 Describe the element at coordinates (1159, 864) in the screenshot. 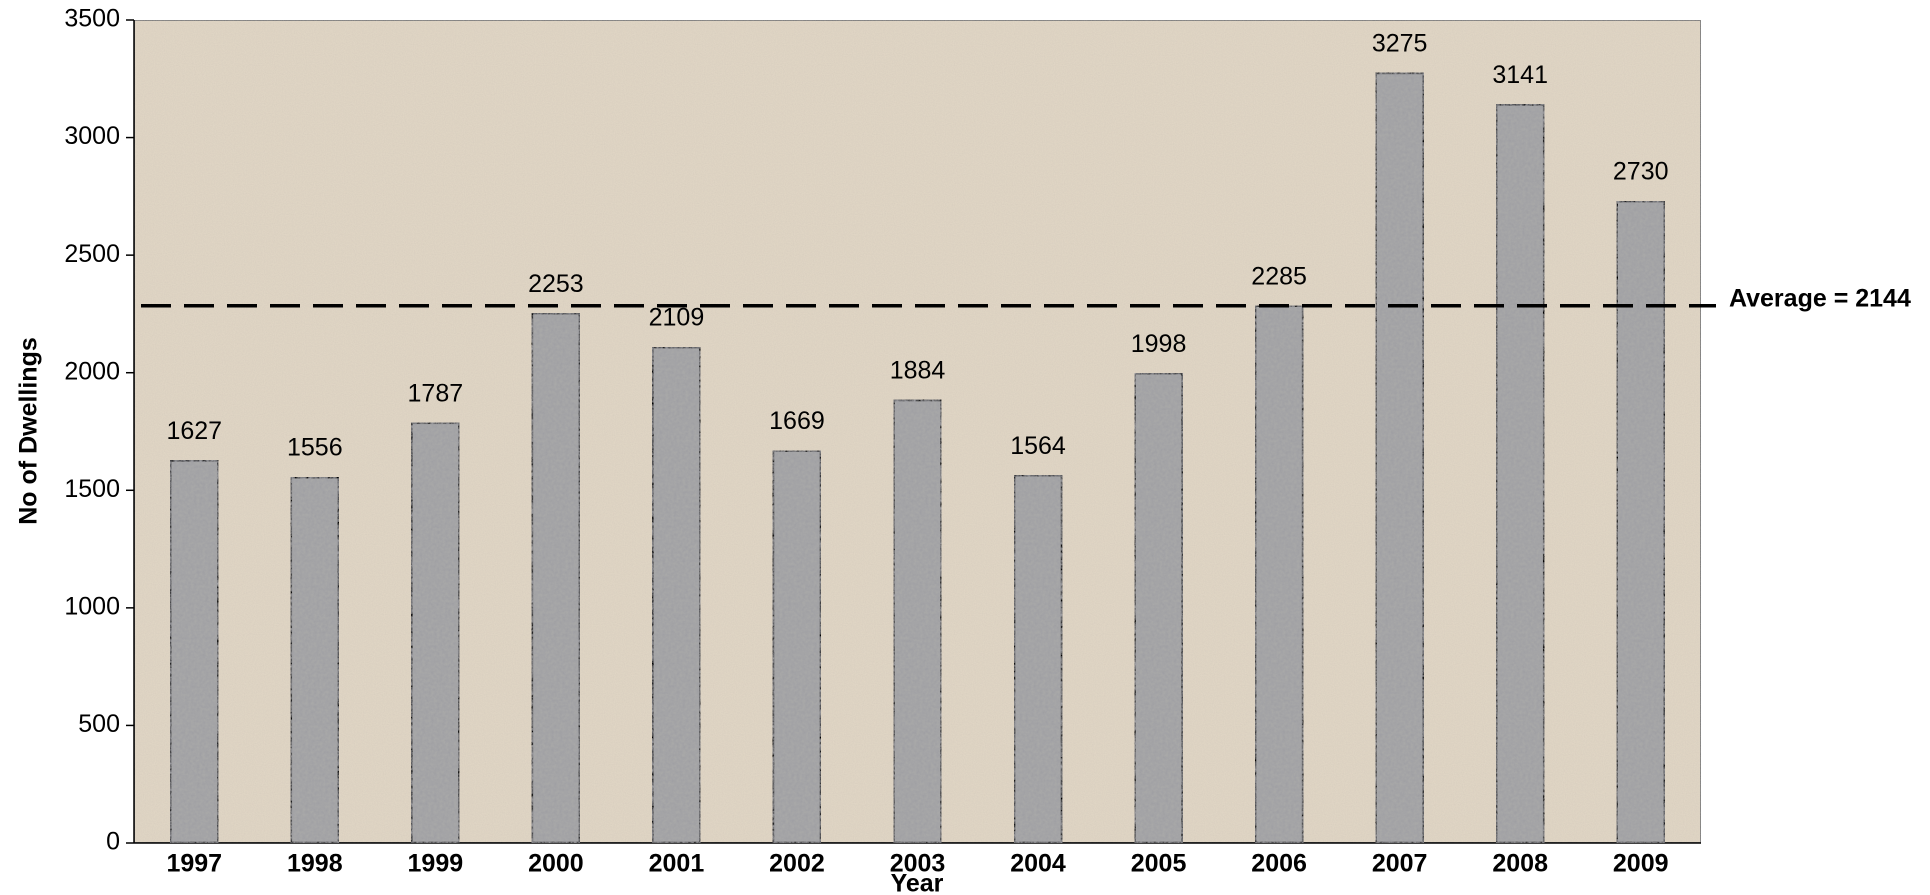

I see `x-tick-label: 2005` at that location.